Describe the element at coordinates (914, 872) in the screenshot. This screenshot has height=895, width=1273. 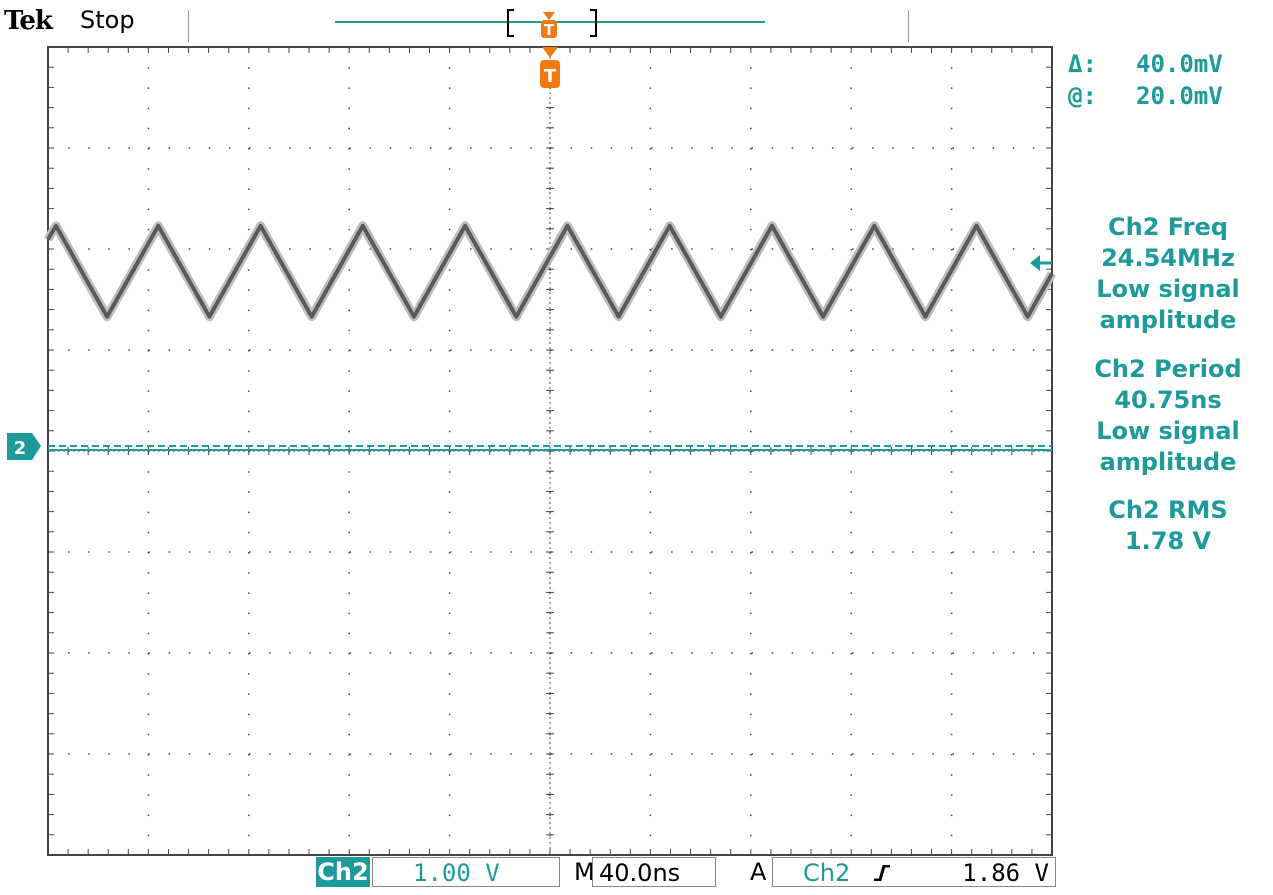
I see `trigger-settings: Ch2 1.86 V` at that location.